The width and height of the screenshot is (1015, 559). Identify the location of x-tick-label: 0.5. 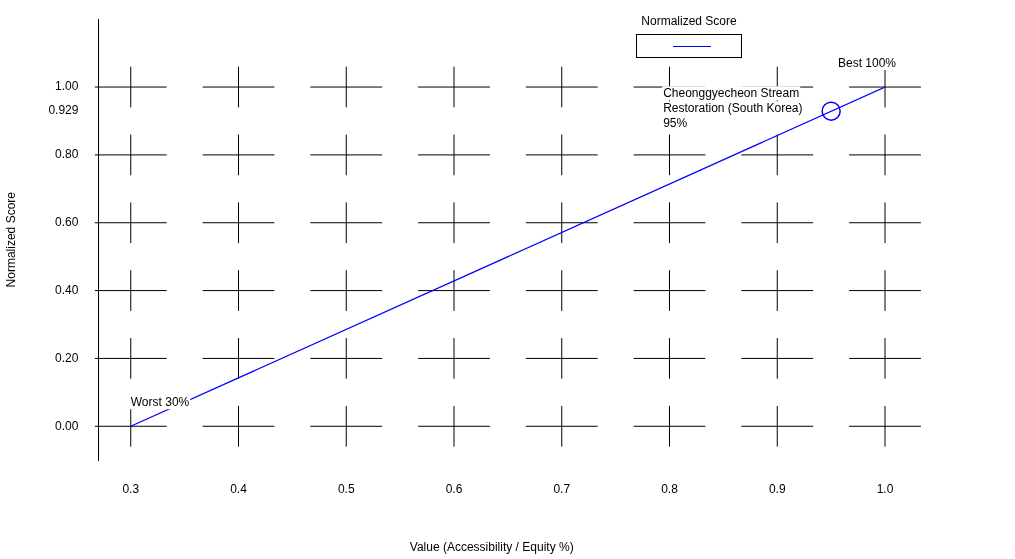
(346, 488).